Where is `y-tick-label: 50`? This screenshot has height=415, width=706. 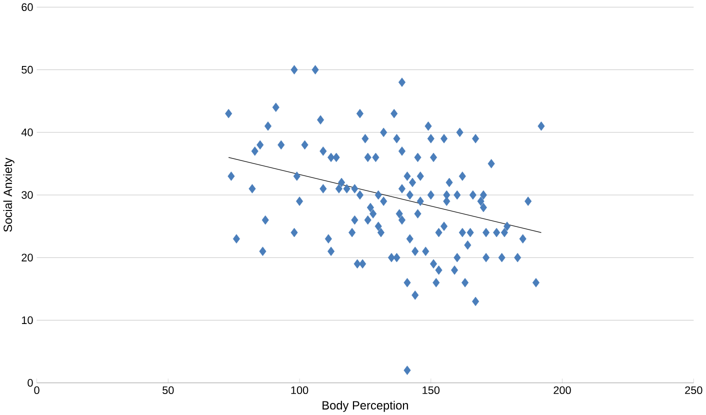
y-tick-label: 50 is located at coordinates (27, 70).